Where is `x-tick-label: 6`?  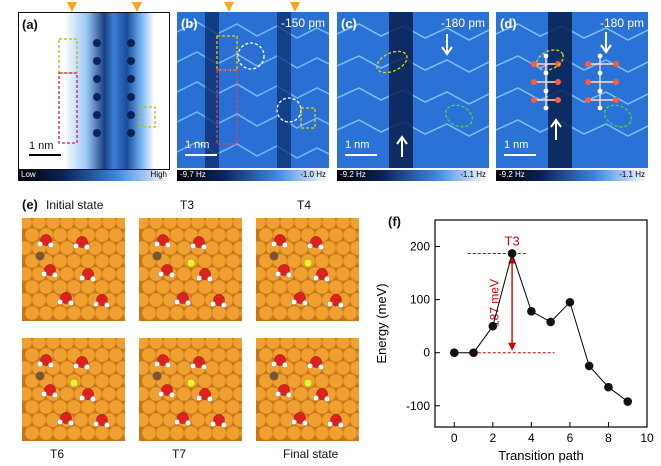
x-tick-label: 6 is located at coordinates (570, 438).